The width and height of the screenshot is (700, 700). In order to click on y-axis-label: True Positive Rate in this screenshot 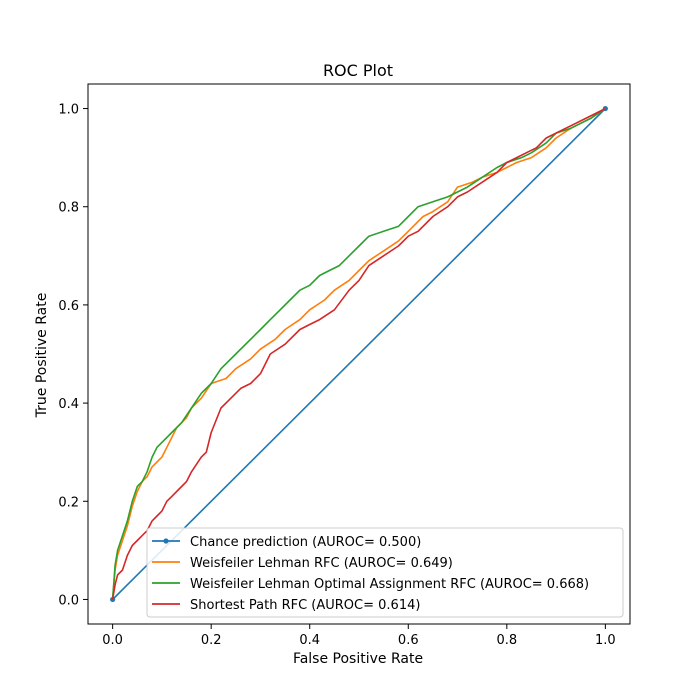, I will do `click(42, 356)`.